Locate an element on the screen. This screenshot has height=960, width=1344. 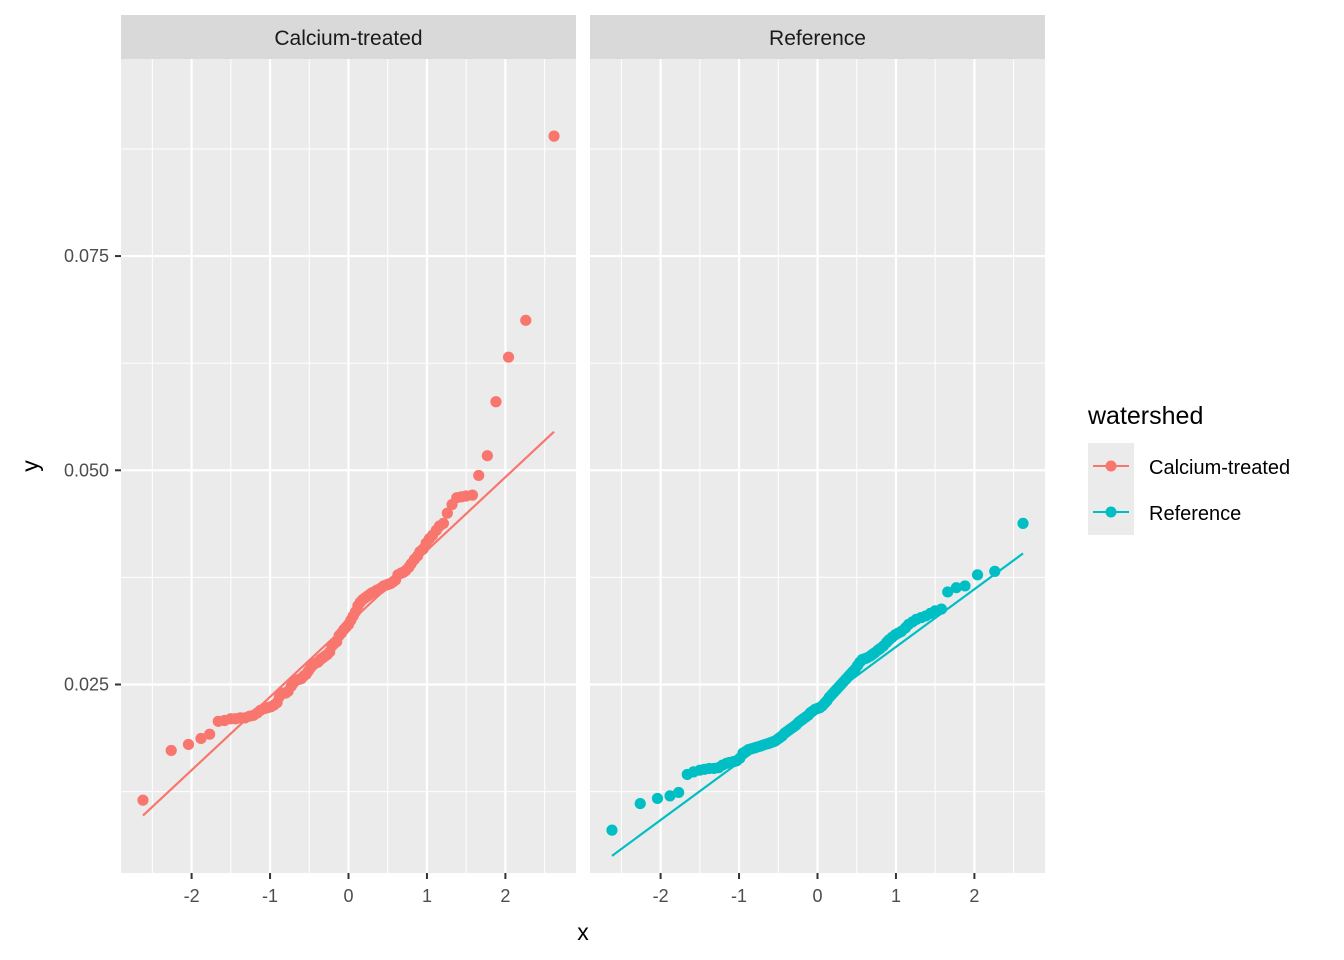
x-axis-reference: -2 -1 0 1 2 is located at coordinates (816, 889).